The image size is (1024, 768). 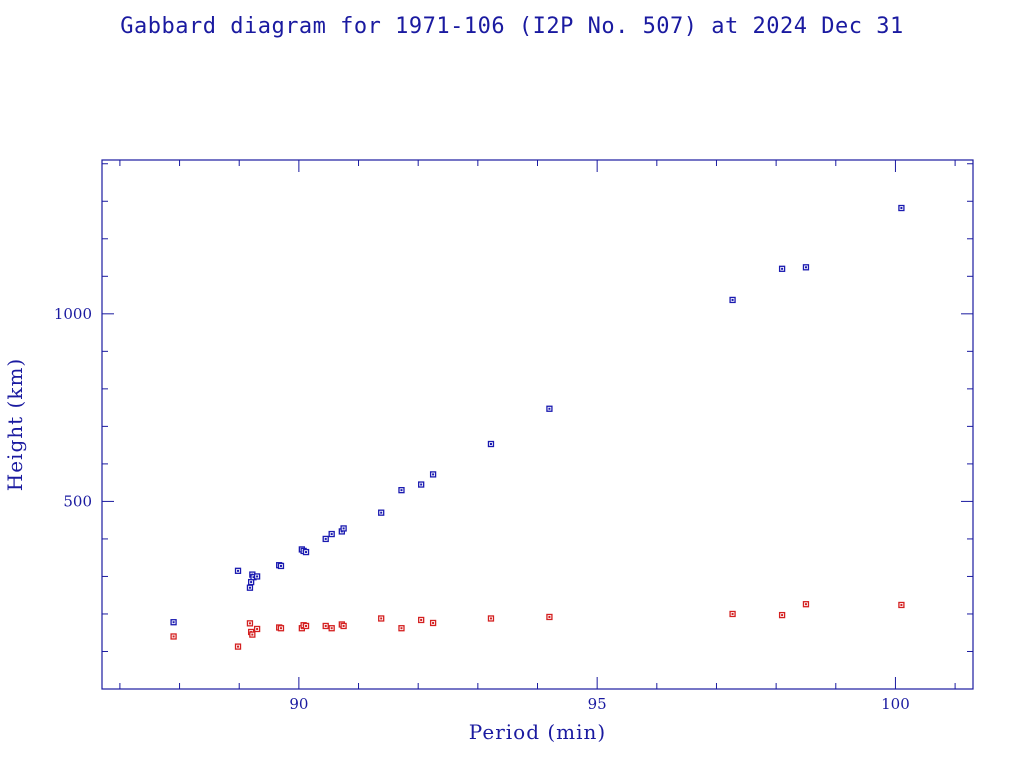 I want to click on y-axis-title: Height (km), so click(x=15, y=424).